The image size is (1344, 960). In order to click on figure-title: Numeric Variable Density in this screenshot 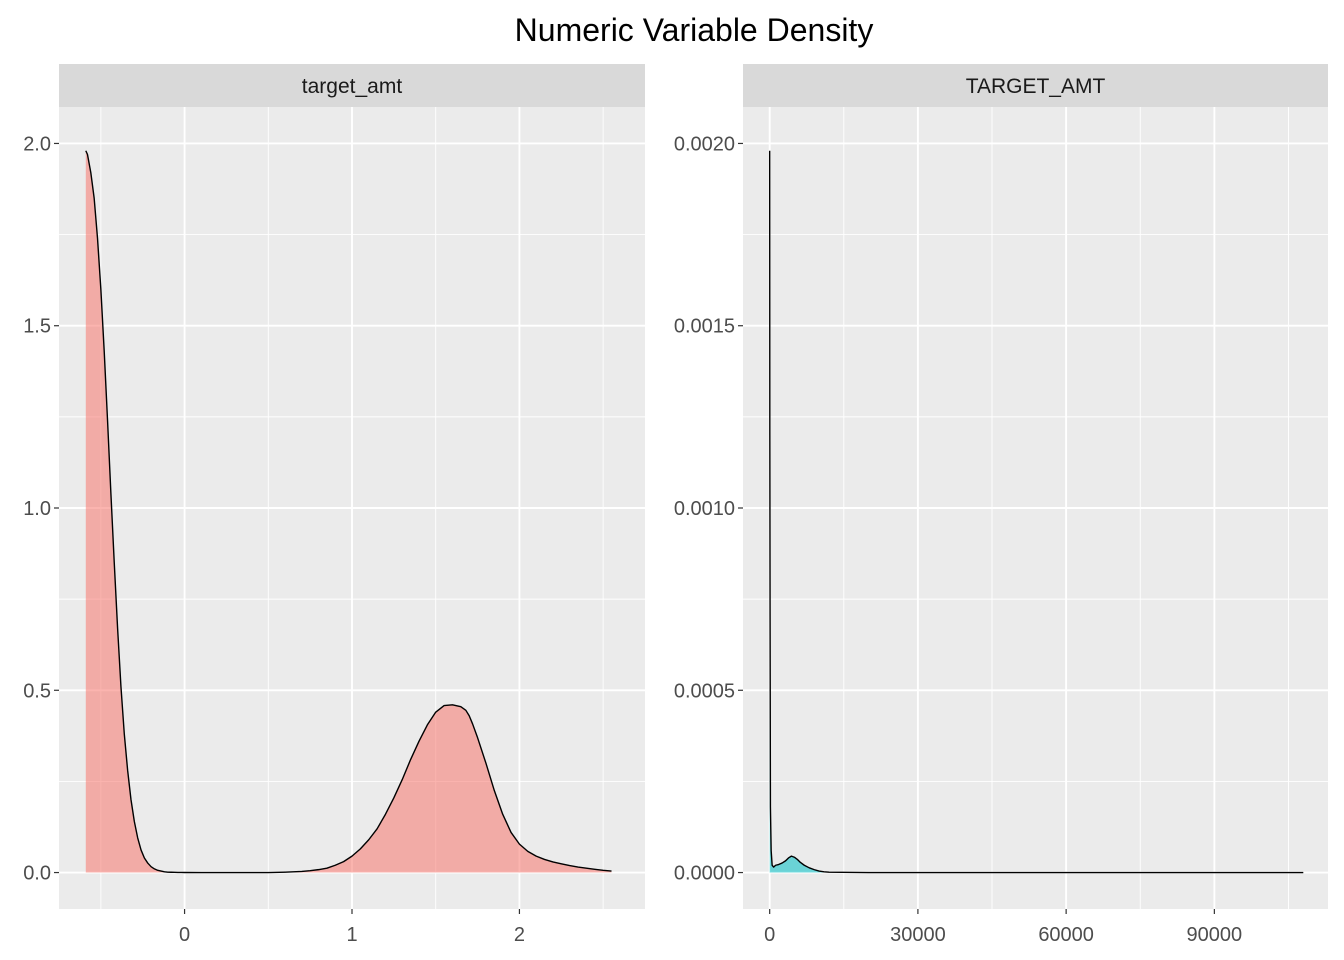, I will do `click(694, 30)`.